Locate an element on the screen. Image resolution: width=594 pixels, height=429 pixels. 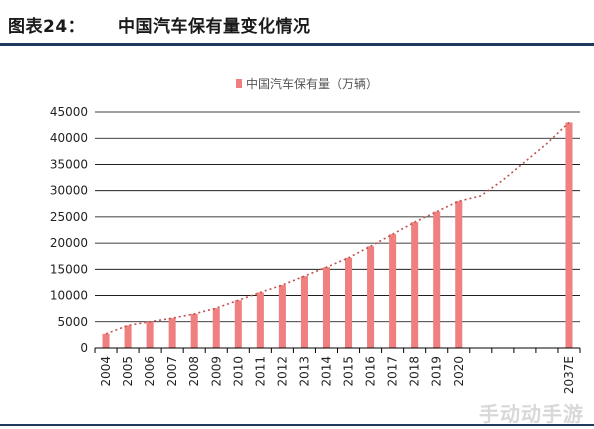
x-tick-label: 2011 is located at coordinates (260, 371).